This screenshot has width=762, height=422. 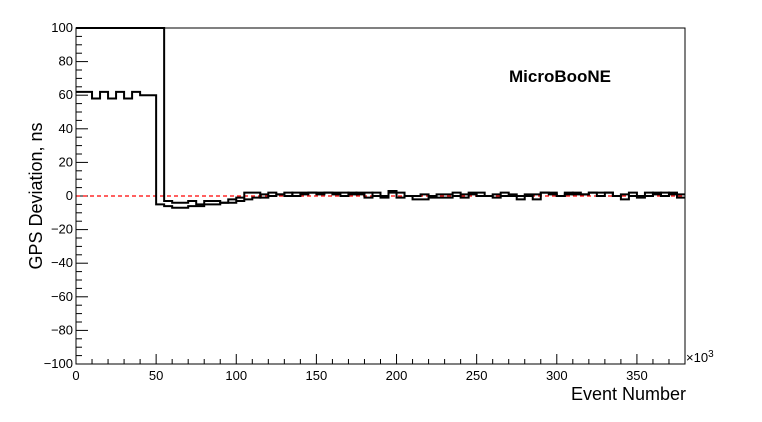 What do you see at coordinates (62, 229) in the screenshot?
I see `y-tick-label: −20` at bounding box center [62, 229].